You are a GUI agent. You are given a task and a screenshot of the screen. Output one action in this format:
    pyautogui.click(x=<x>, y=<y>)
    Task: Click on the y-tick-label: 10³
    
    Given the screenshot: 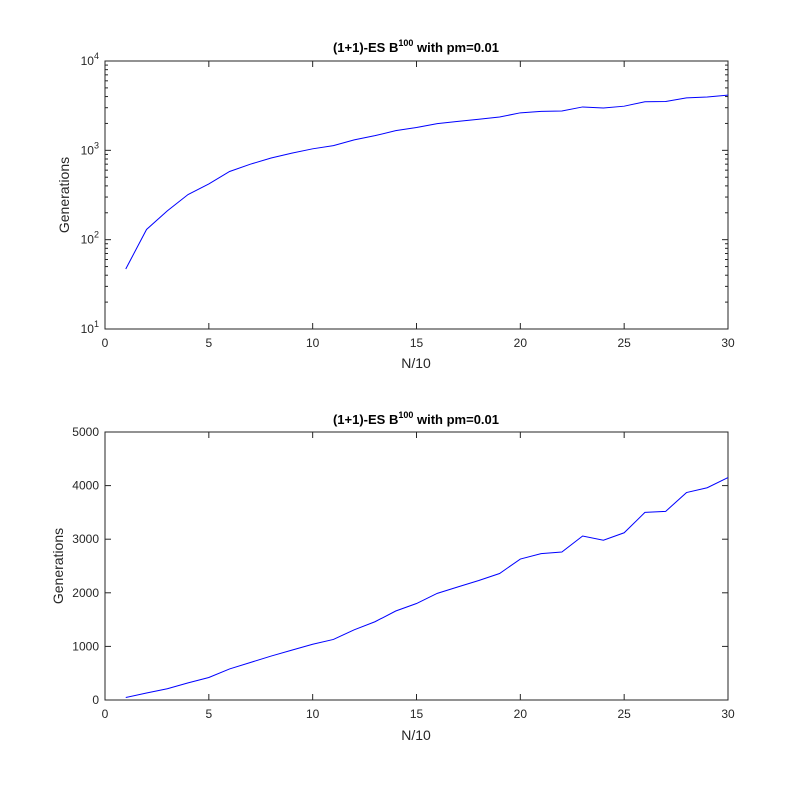 What is the action you would take?
    pyautogui.click(x=90, y=148)
    